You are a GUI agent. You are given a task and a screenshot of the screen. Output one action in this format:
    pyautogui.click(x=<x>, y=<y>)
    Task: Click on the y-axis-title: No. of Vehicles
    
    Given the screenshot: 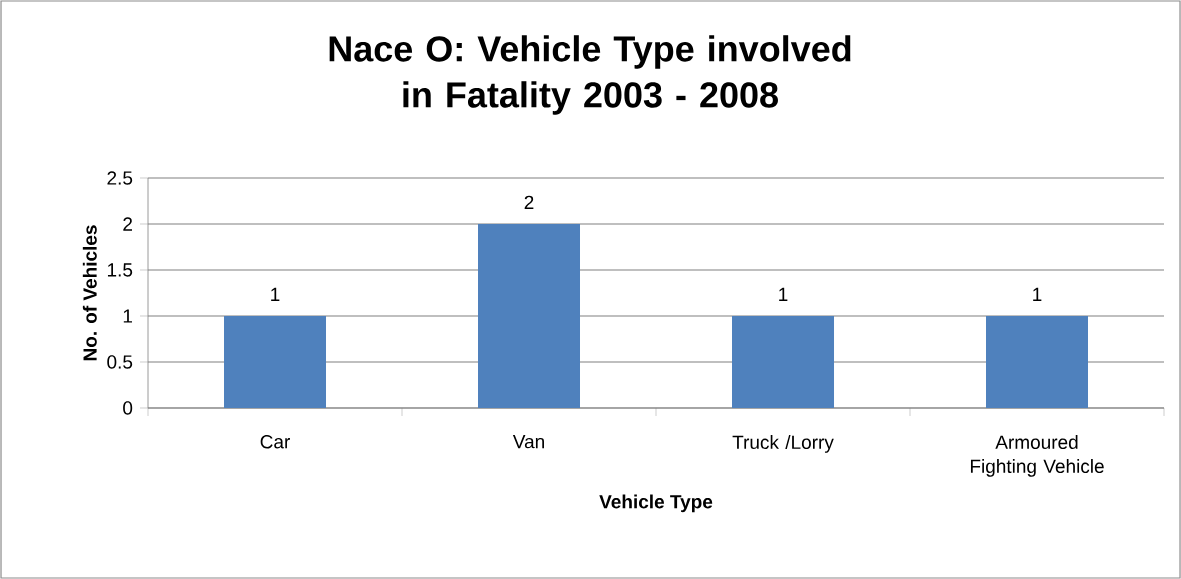 What is the action you would take?
    pyautogui.click(x=89, y=293)
    